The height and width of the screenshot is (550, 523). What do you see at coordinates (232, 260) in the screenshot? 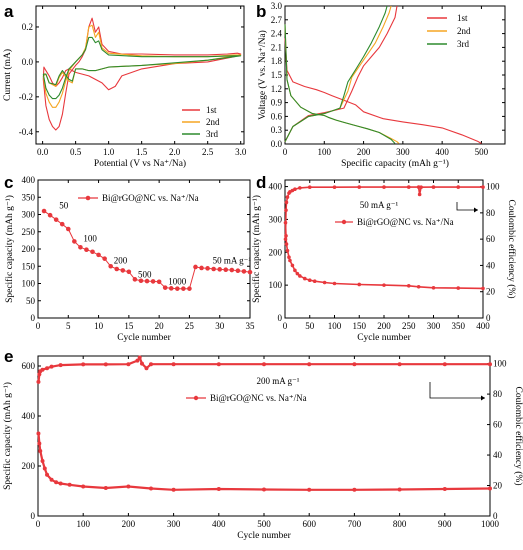
I see `c-rate-label: 50 mA g⁻¹` at bounding box center [232, 260].